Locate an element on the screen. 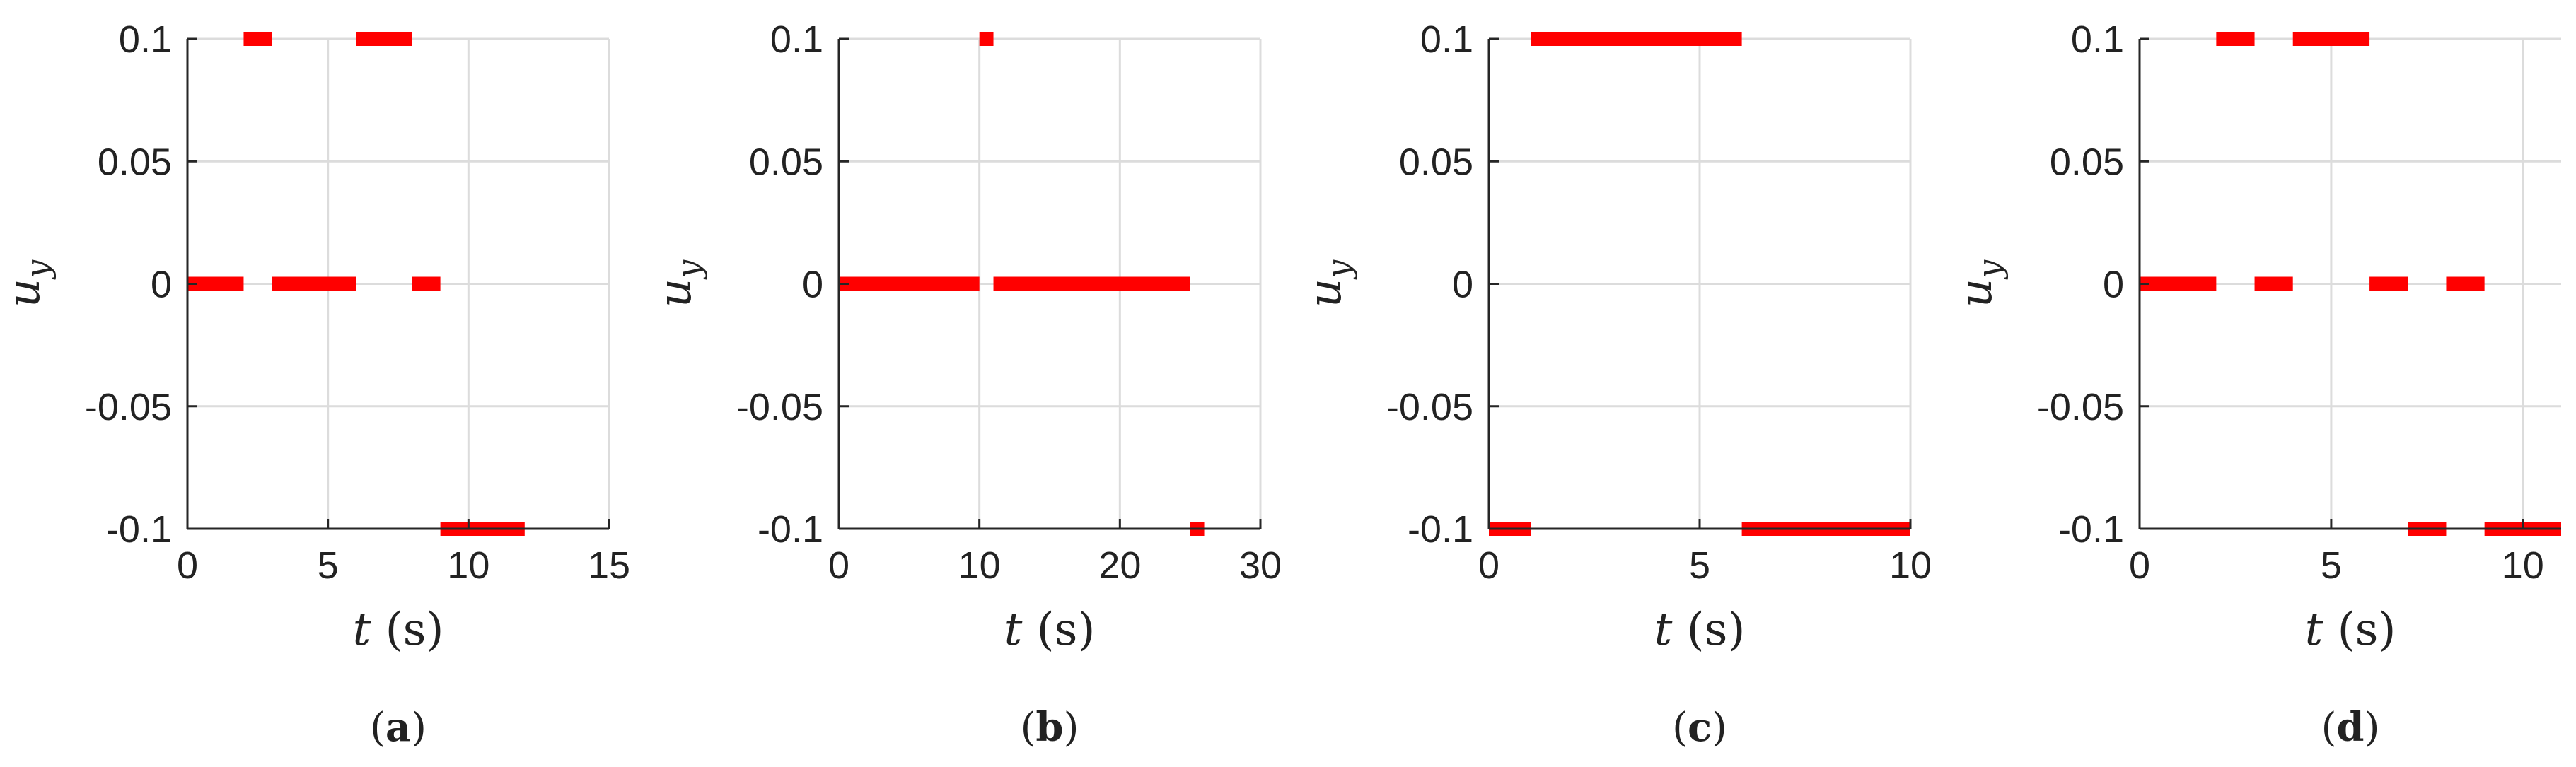 The height and width of the screenshot is (767, 2576). x-tick-label: 20 is located at coordinates (1119, 565).